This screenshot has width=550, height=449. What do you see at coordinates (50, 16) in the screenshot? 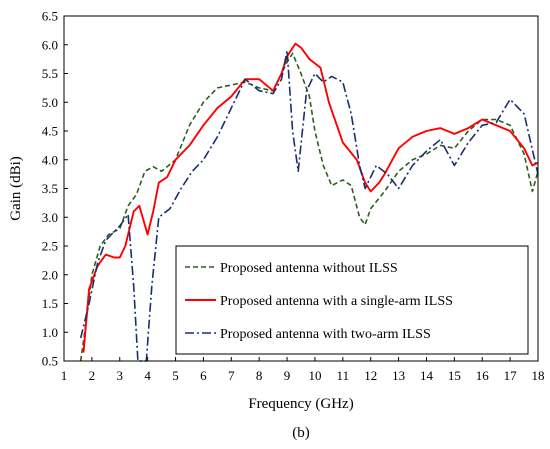
I see `y-tick-label: 6.5` at bounding box center [50, 16].